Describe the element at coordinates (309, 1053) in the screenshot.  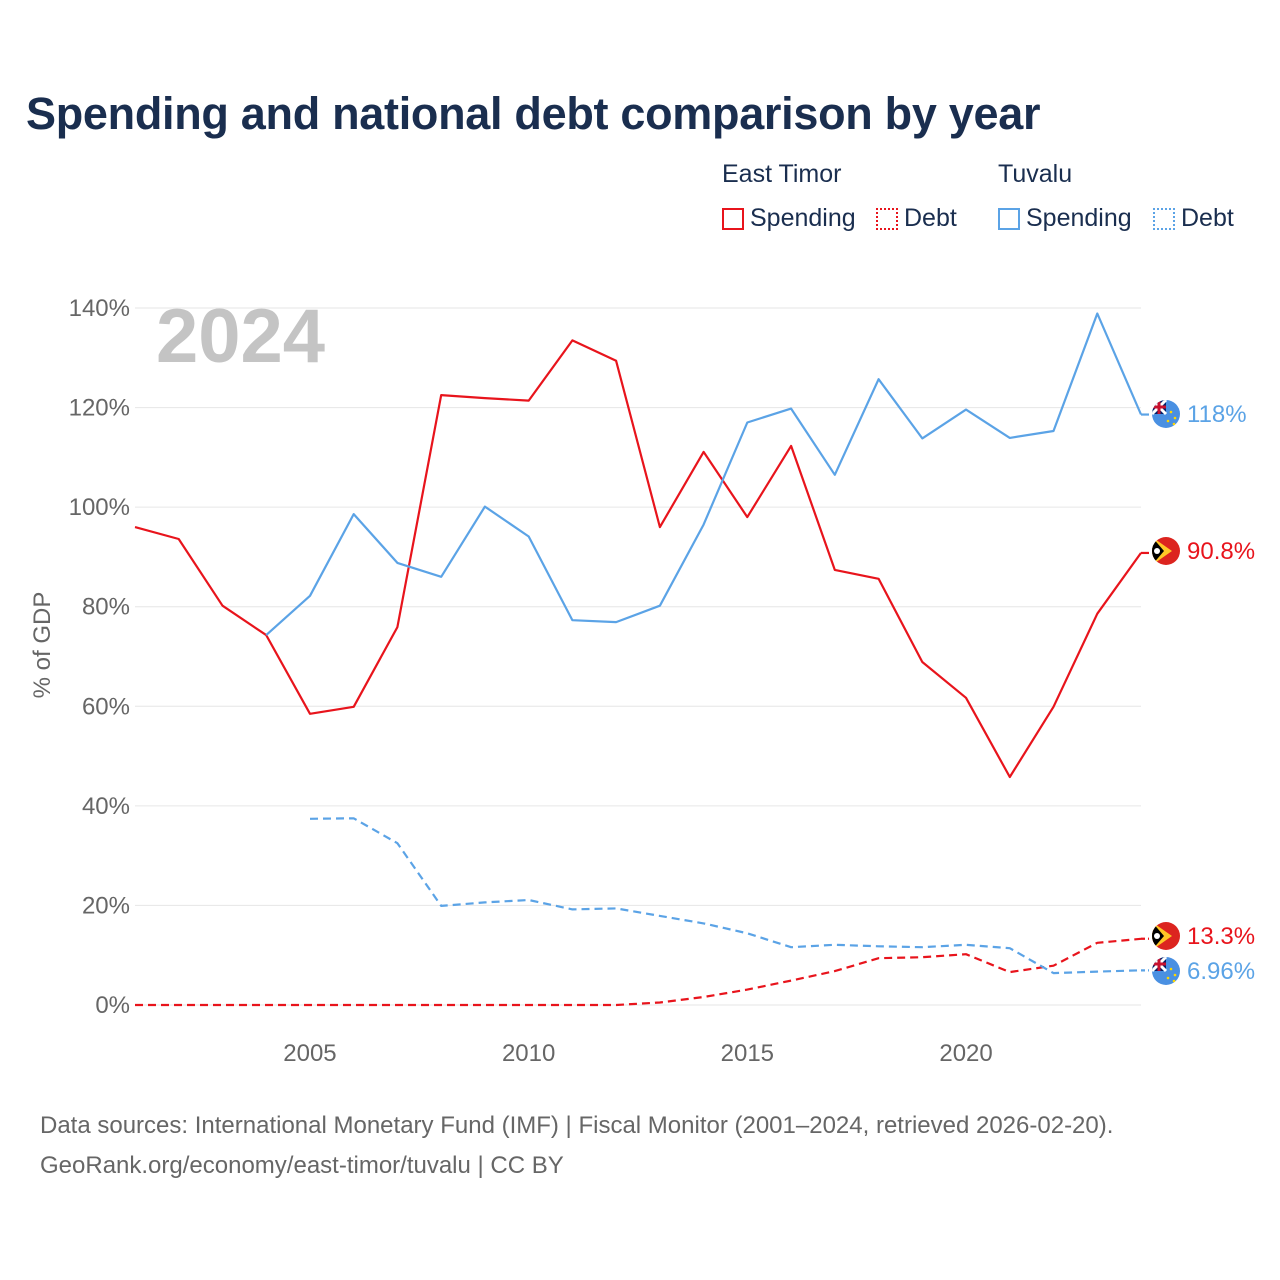
I see `x-tick-label: 2005` at that location.